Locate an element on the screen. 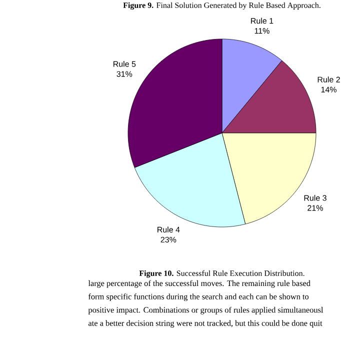 The height and width of the screenshot is (339, 345). data-label: 23% is located at coordinates (168, 239).